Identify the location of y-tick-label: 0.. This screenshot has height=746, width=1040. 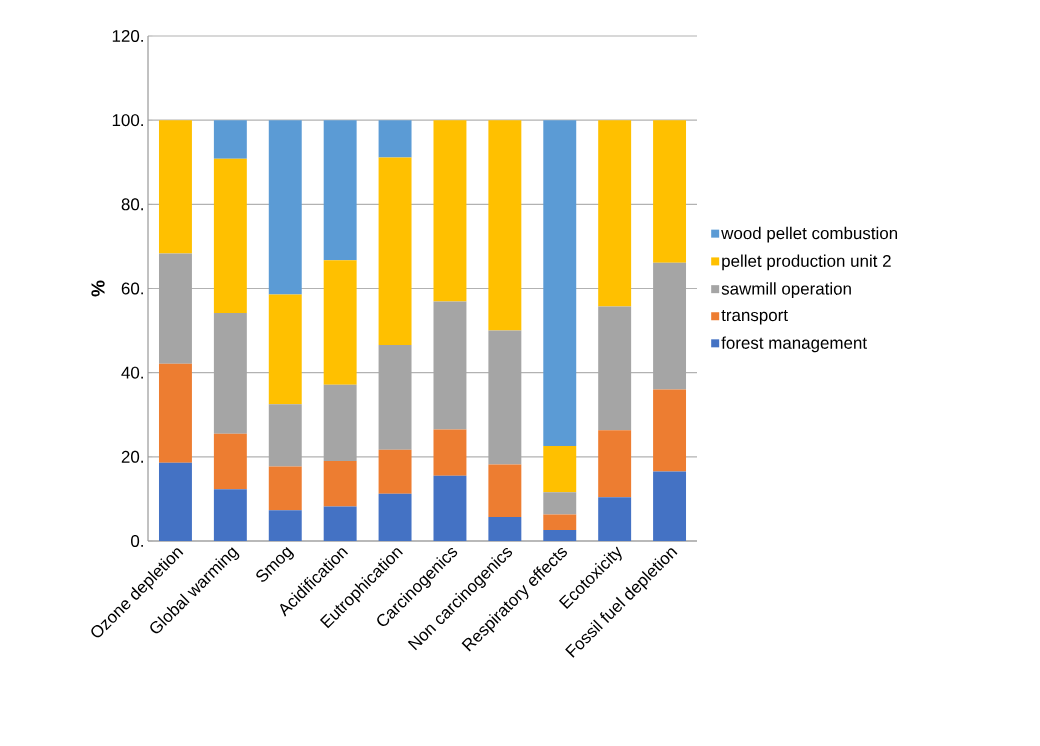
(137, 540).